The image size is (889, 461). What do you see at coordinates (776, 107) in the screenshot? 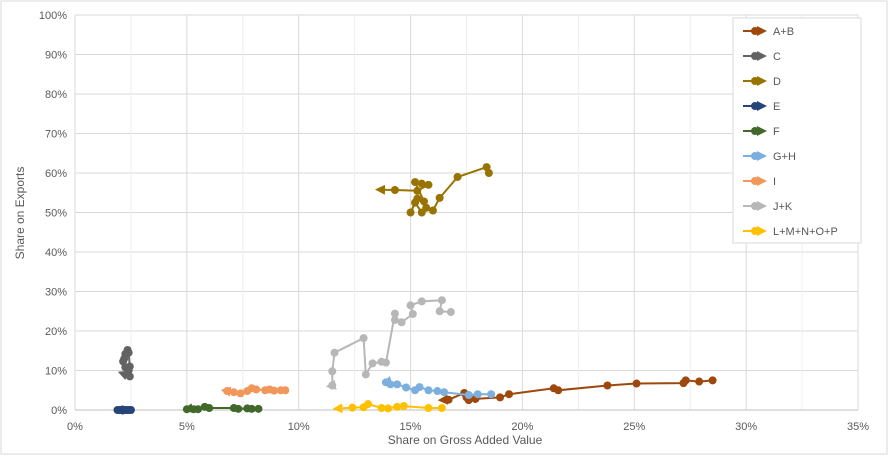
I see `legend-label: E` at bounding box center [776, 107].